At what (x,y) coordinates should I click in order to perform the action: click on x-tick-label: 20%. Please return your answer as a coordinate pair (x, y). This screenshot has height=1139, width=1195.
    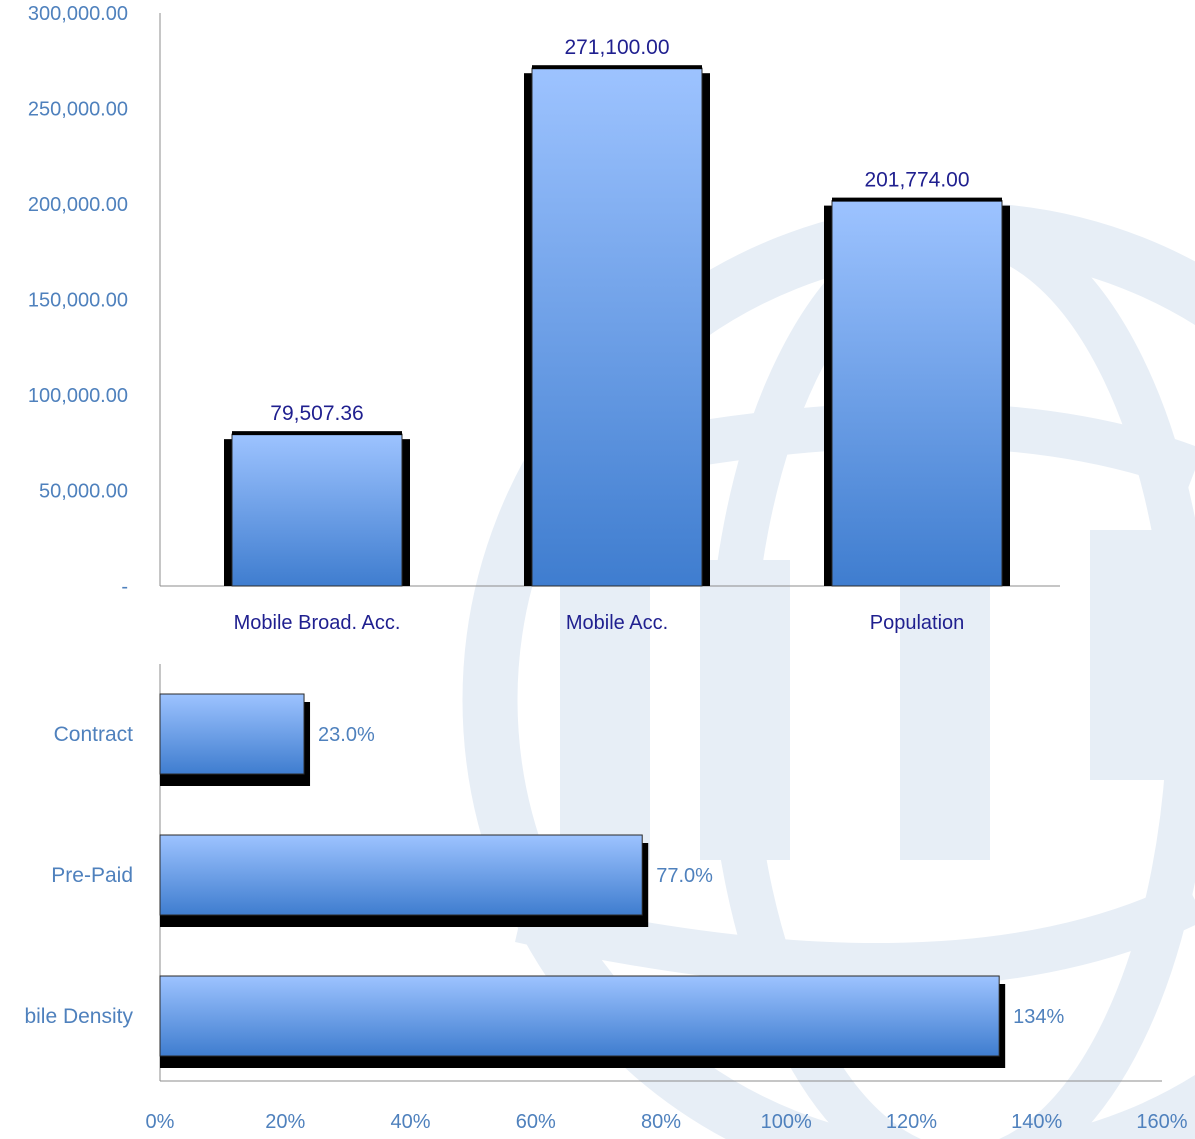
    Looking at the image, I should click on (285, 1122).